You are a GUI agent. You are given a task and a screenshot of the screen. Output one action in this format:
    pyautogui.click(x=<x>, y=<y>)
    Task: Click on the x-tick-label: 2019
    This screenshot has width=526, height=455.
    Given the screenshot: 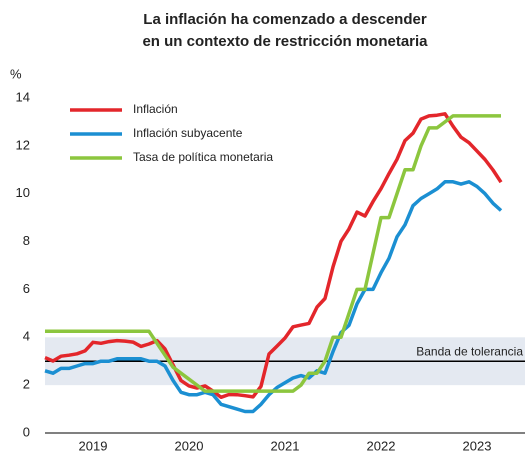 What is the action you would take?
    pyautogui.click(x=93, y=445)
    